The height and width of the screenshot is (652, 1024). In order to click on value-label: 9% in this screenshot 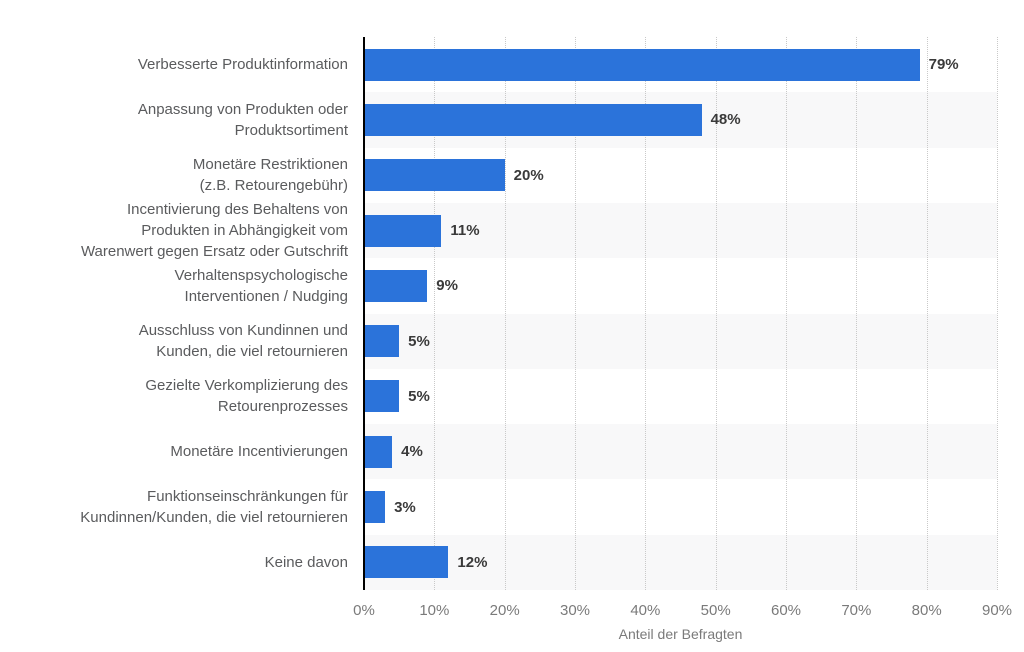, I will do `click(447, 286)`.